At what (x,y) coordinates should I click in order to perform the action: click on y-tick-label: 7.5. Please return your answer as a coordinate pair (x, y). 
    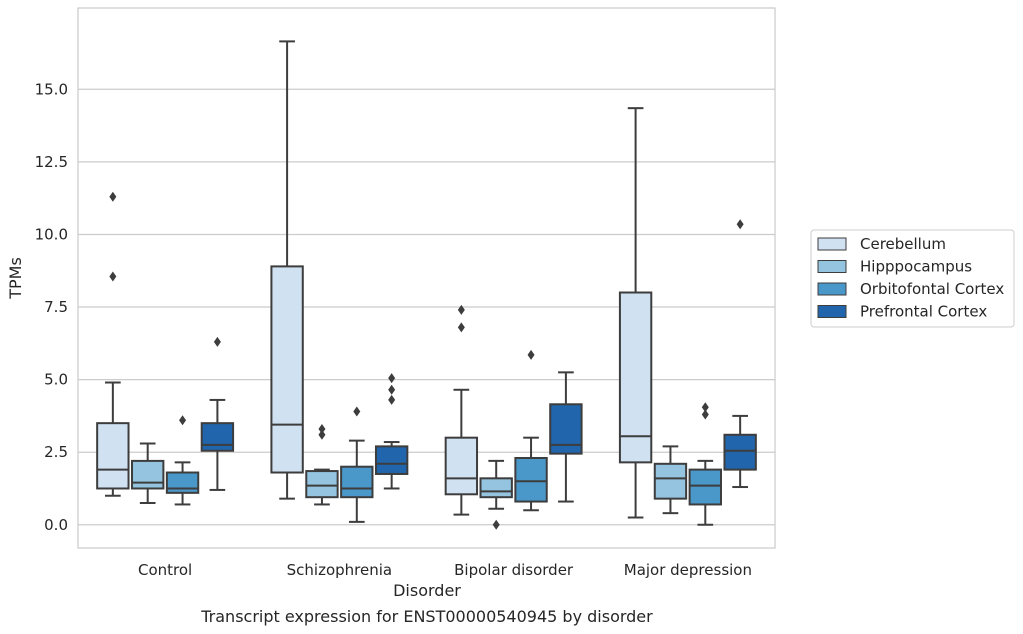
    Looking at the image, I should click on (56, 307).